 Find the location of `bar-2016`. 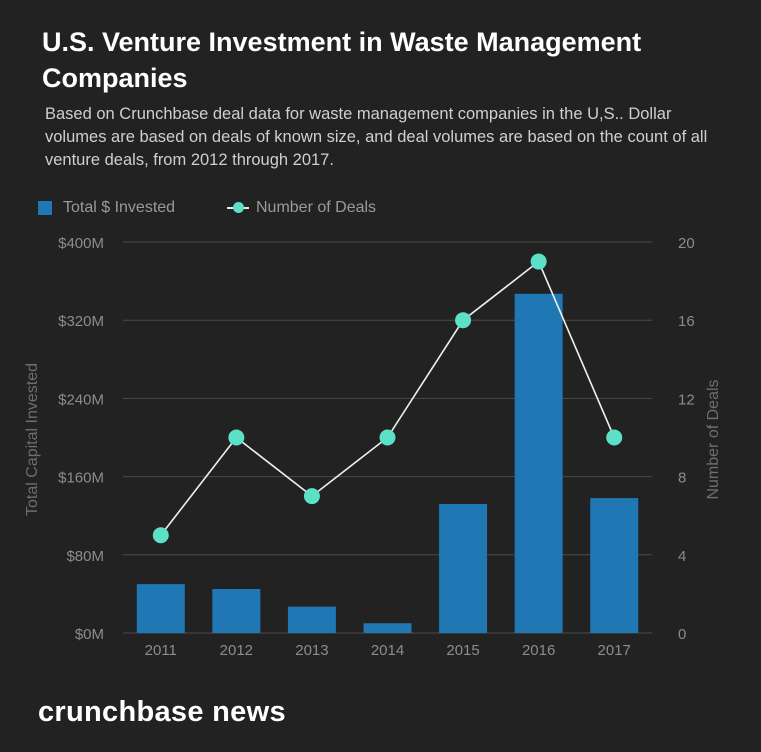

bar-2016 is located at coordinates (538, 463).